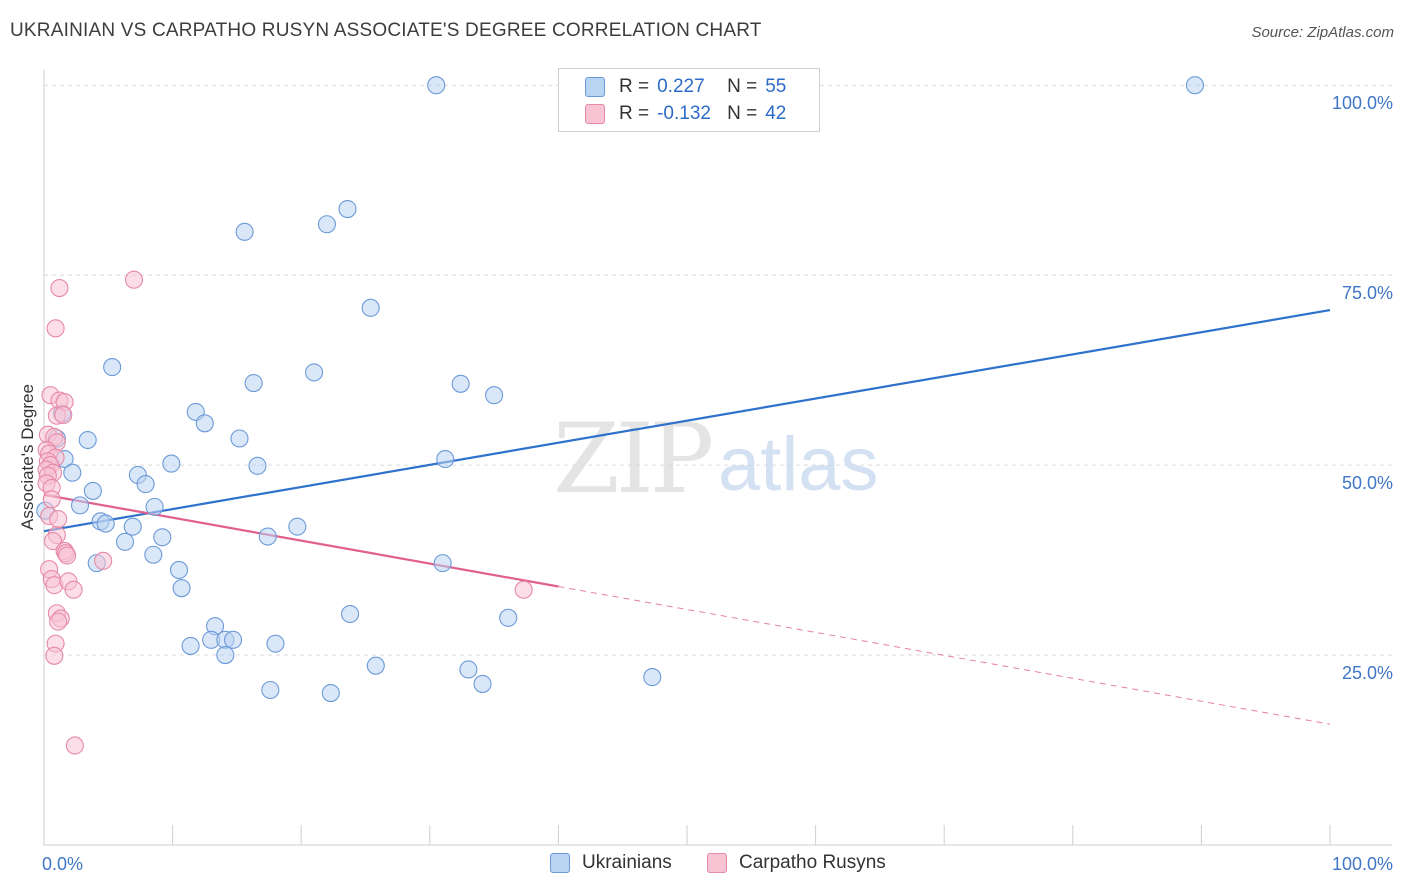  What do you see at coordinates (812, 862) in the screenshot?
I see `rusyns-legend-label: Carpatho Rusyns` at bounding box center [812, 862].